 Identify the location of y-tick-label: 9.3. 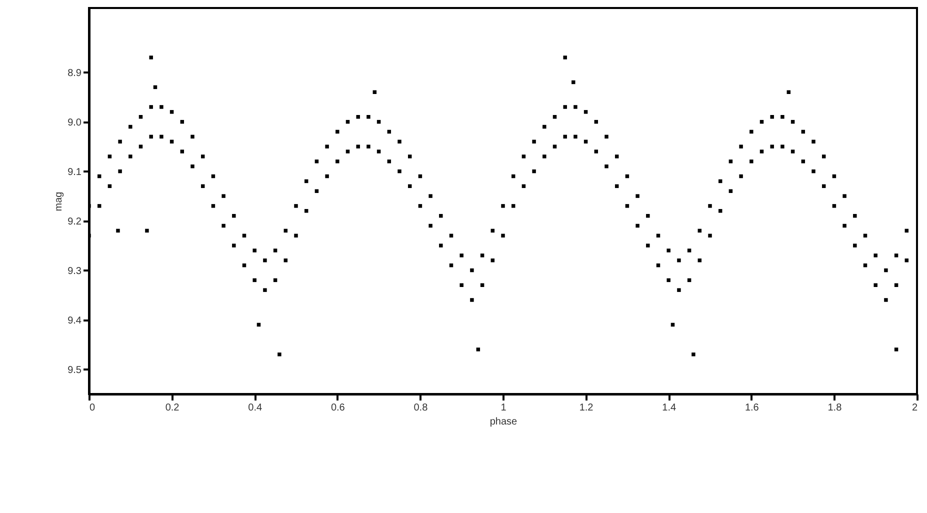
(75, 271).